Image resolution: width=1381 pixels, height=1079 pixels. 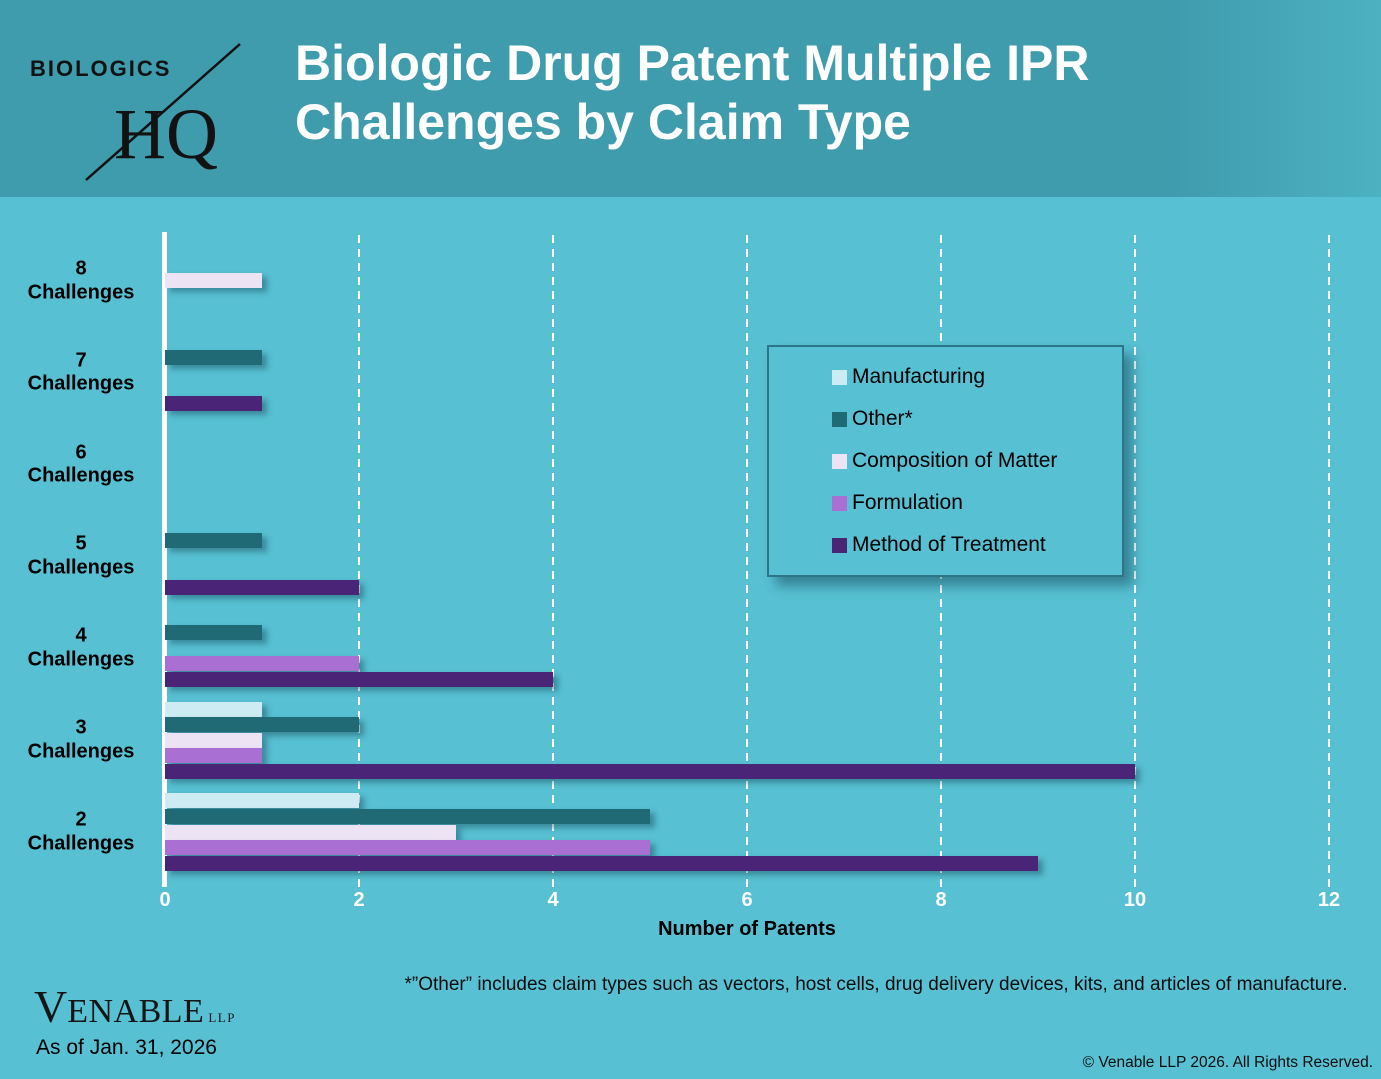 I want to click on bar-row: 7 Challenges, so click(x=678, y=373).